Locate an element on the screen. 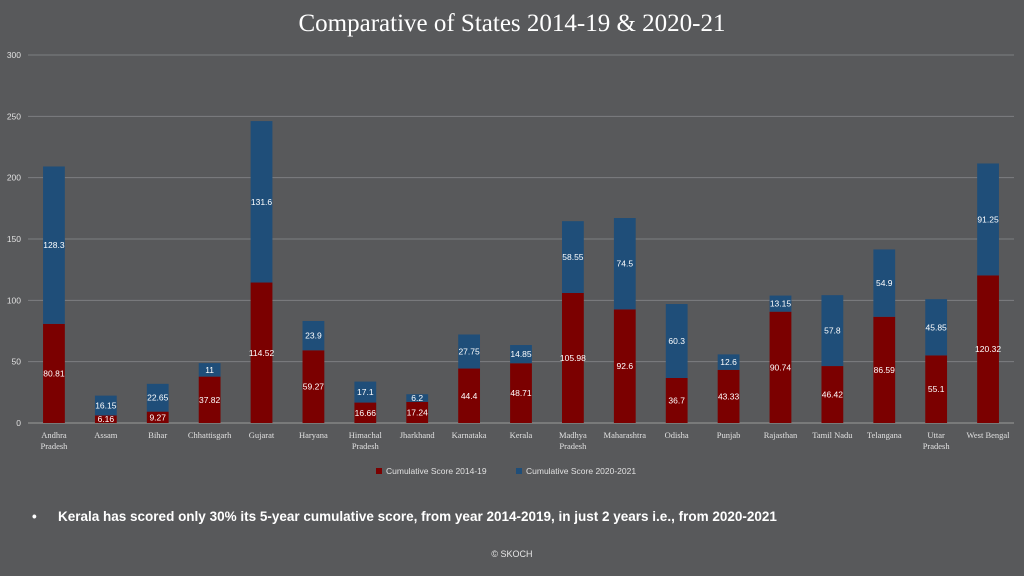 This screenshot has height=576, width=1024. data-label: 57.8 is located at coordinates (832, 331).